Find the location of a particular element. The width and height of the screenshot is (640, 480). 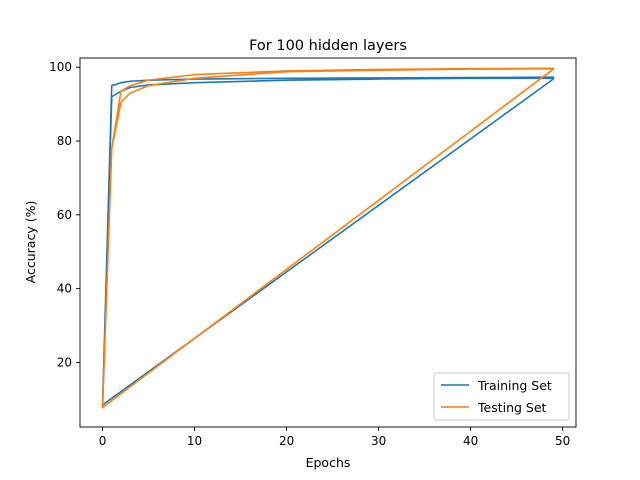

legend-label-training: Training Set is located at coordinates (514, 385).